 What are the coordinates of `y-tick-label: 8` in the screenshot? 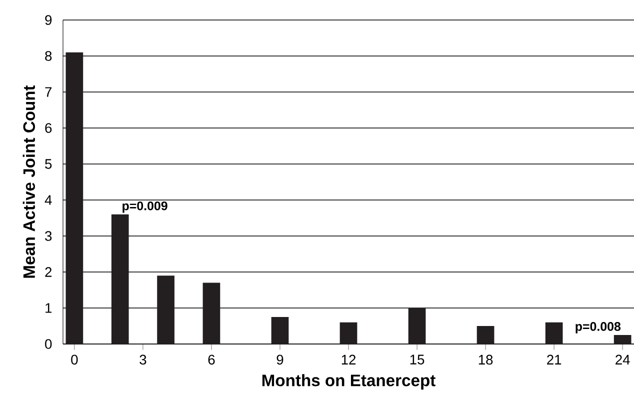 It's located at (48, 56).